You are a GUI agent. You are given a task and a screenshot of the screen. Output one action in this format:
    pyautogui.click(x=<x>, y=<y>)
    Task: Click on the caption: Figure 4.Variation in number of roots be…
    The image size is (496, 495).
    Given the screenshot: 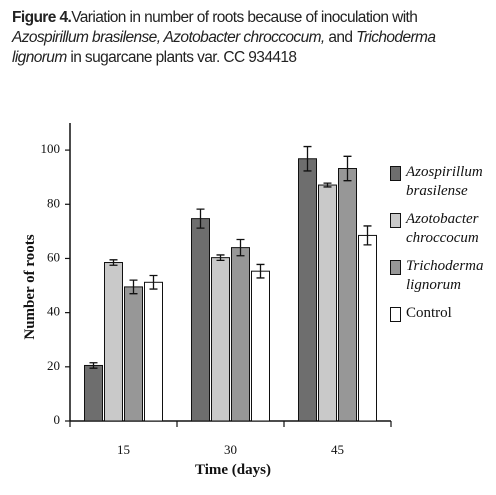 What is the action you would take?
    pyautogui.click(x=251, y=38)
    